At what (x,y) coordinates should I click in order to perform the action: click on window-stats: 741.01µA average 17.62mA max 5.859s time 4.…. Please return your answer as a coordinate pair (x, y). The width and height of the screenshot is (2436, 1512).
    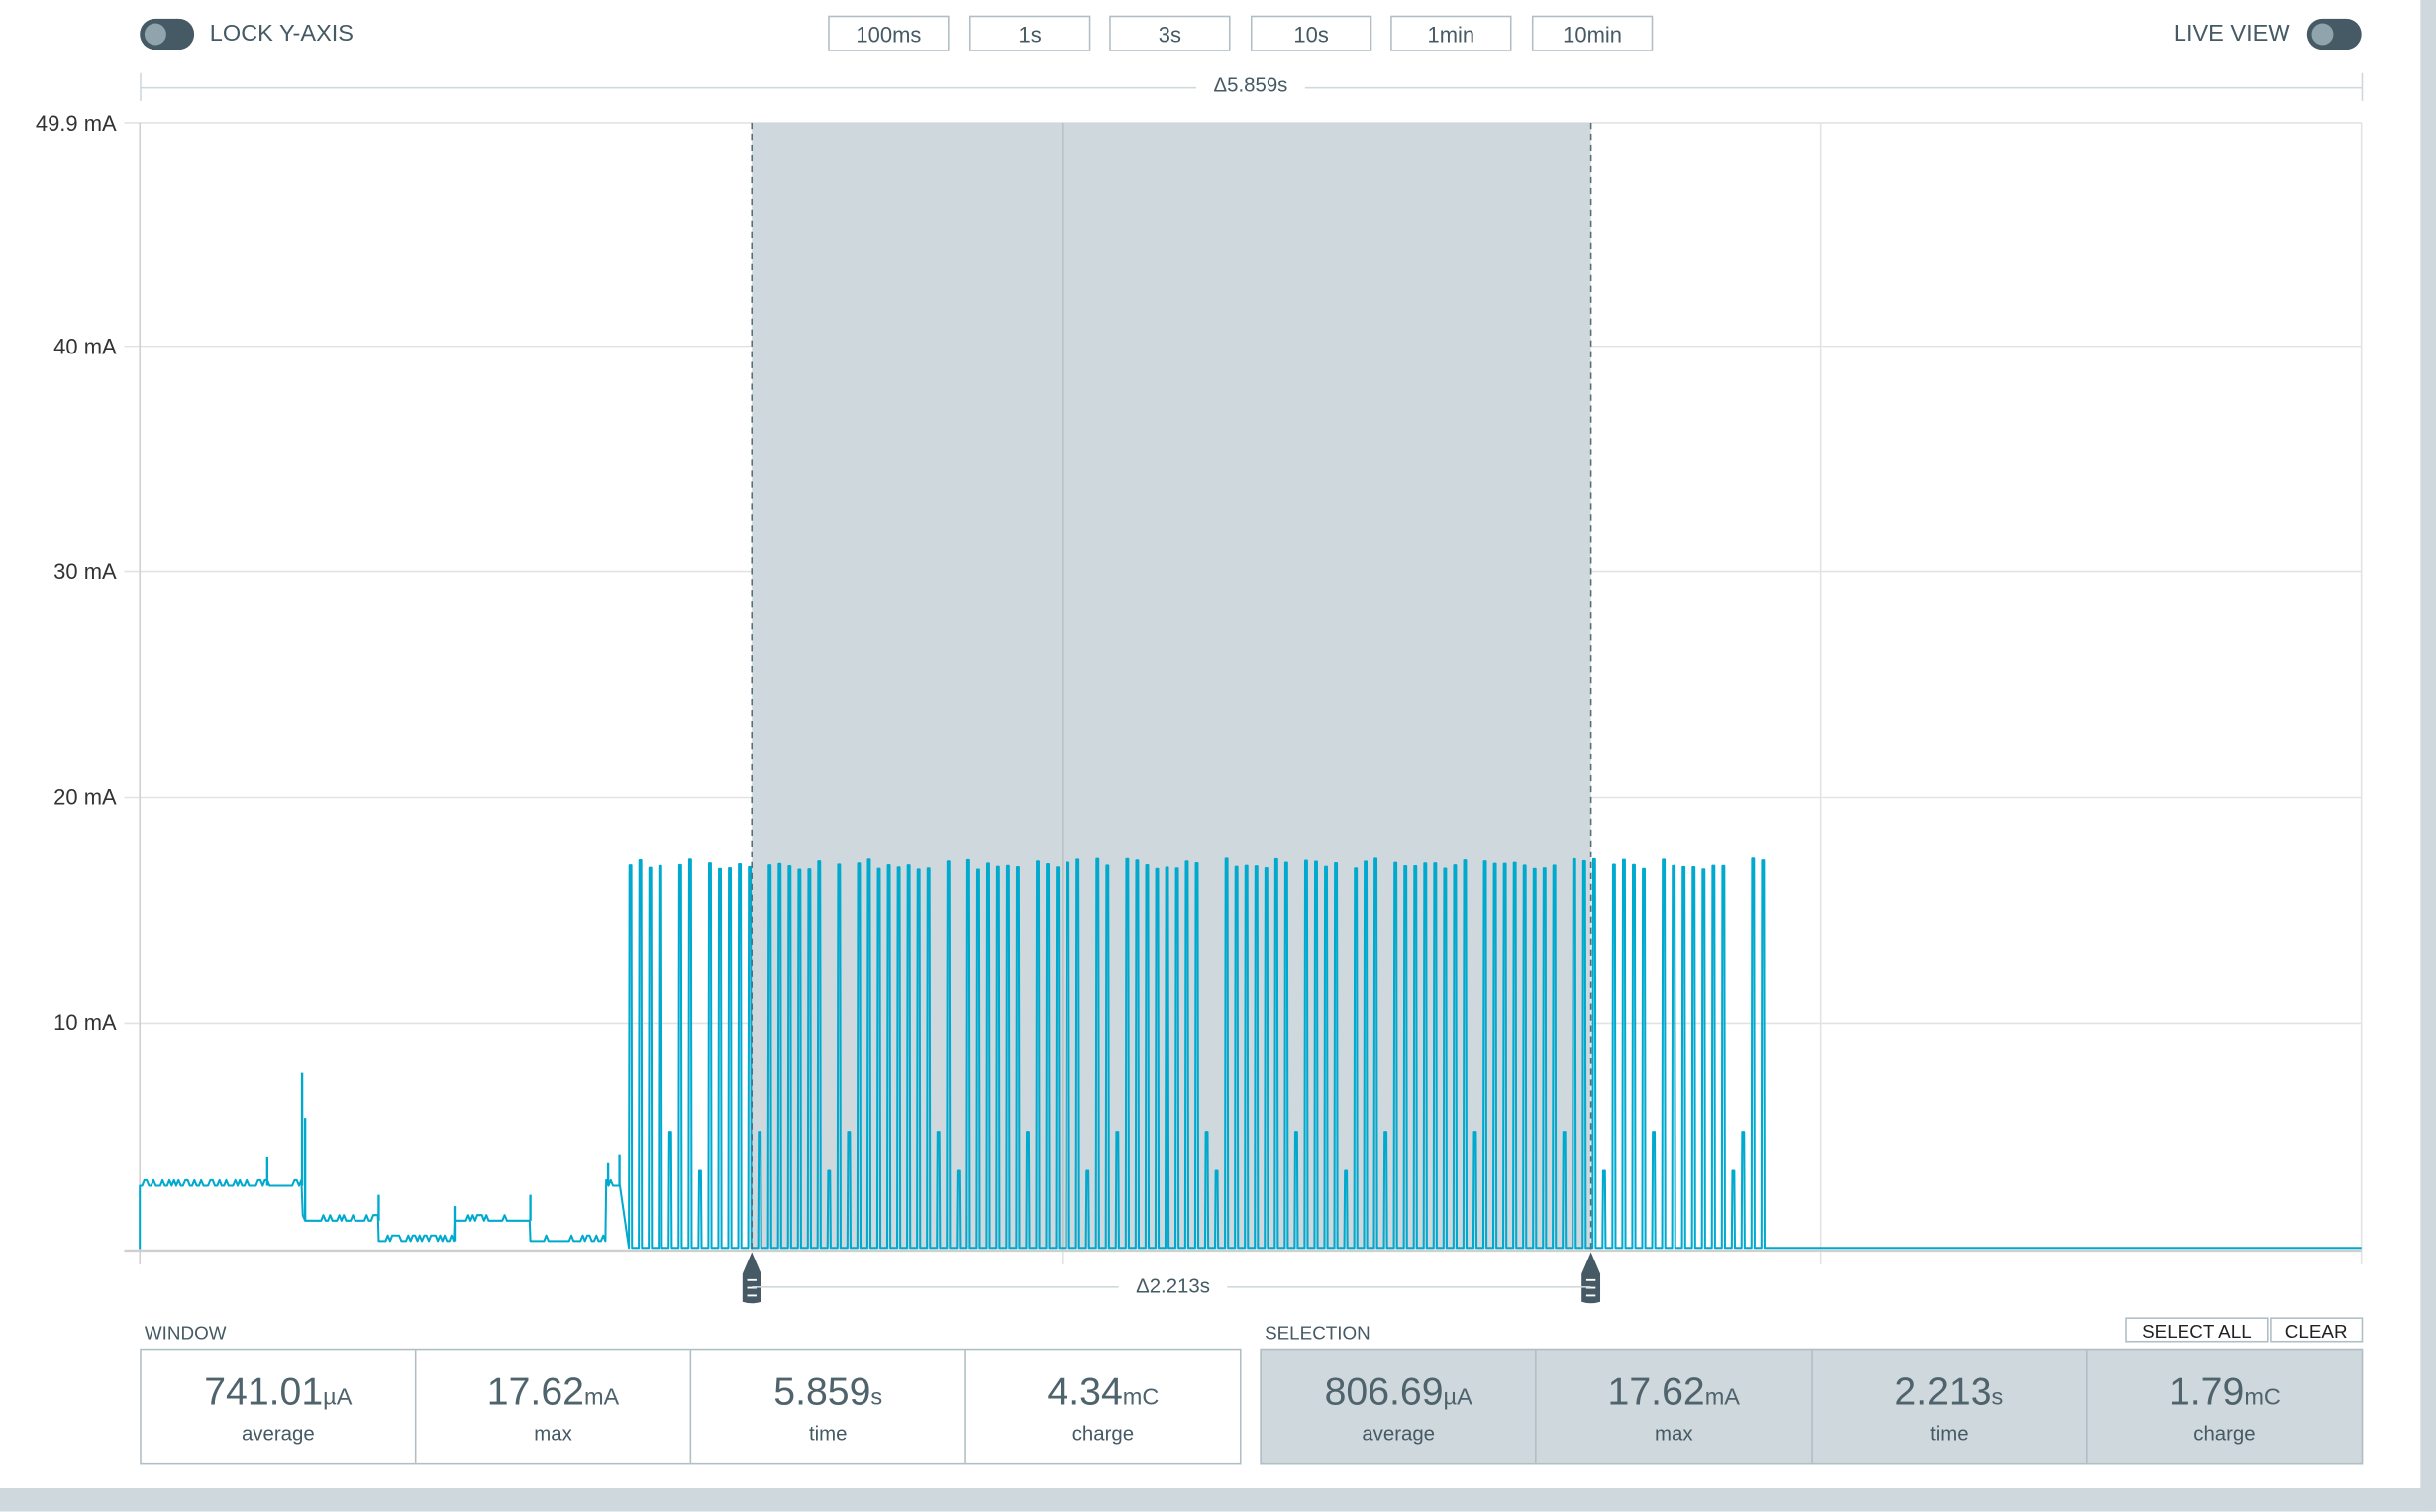
    Looking at the image, I should click on (691, 1406).